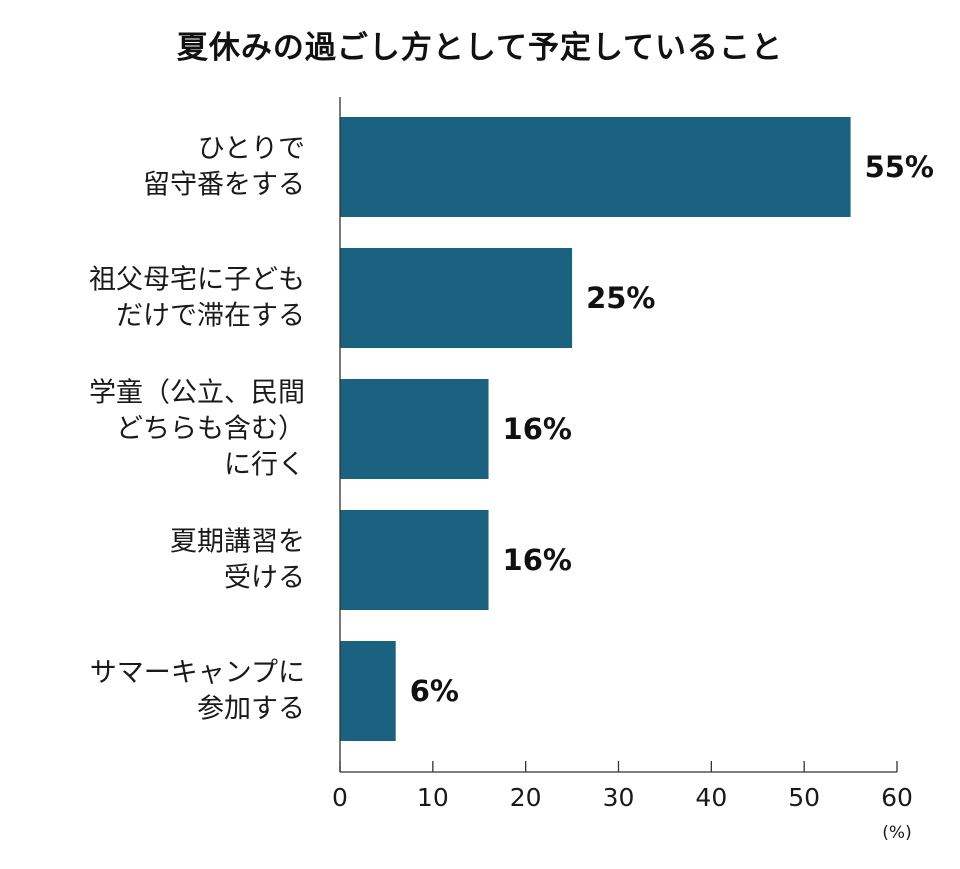 This screenshot has width=960, height=869. What do you see at coordinates (537, 429) in the screenshot?
I see `value-label-2: 16%` at bounding box center [537, 429].